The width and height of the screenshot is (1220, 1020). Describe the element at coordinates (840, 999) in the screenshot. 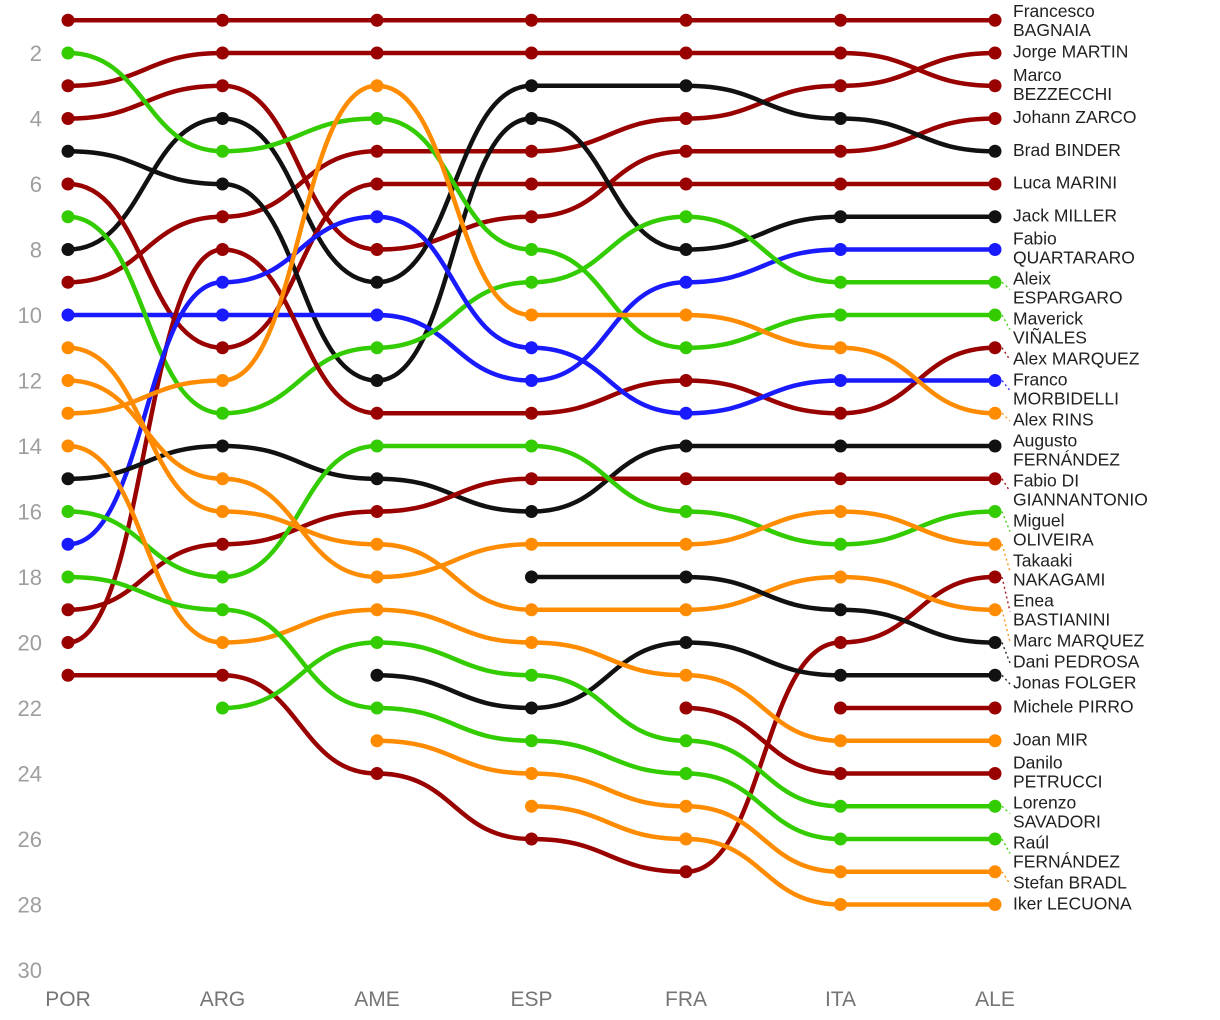

I see `x-axis-label: ITA` at that location.